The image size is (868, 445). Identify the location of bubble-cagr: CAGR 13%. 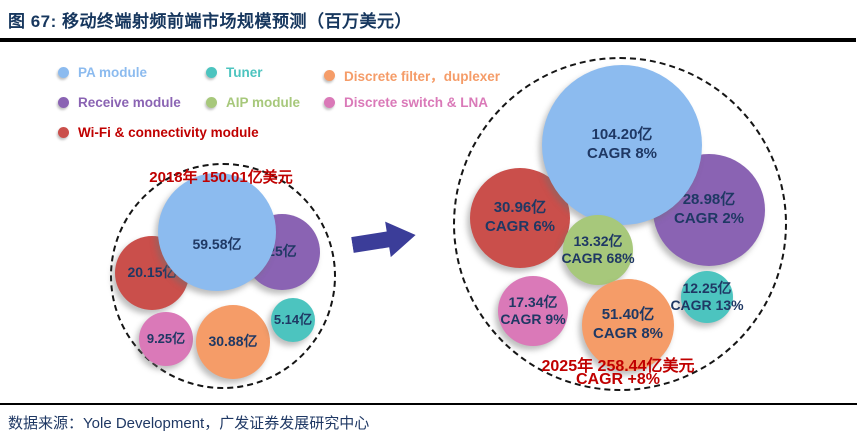
(707, 305).